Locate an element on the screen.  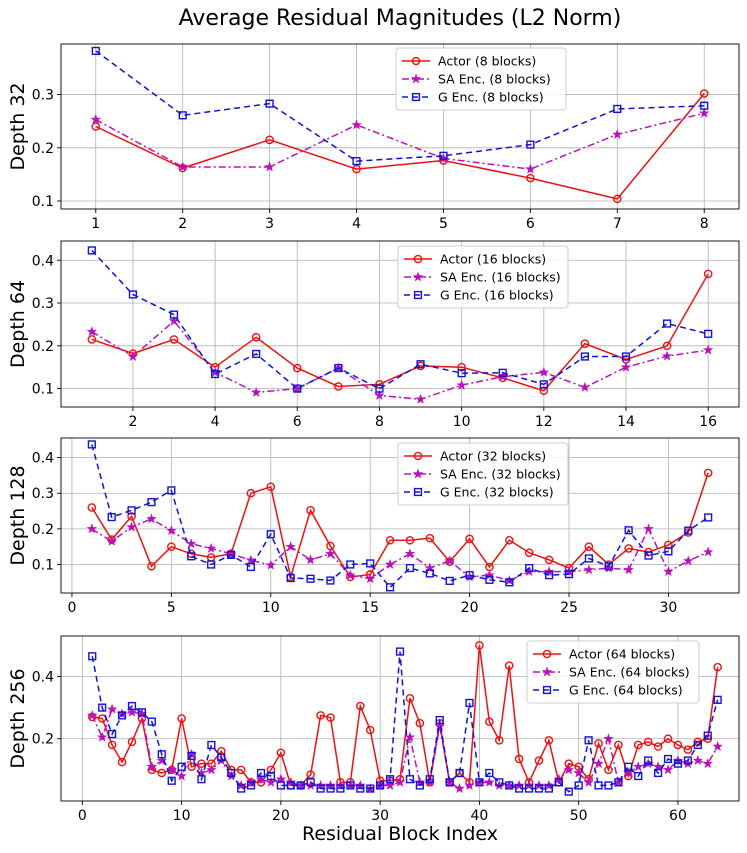
legend-marker-g-enc is located at coordinates (547, 690).